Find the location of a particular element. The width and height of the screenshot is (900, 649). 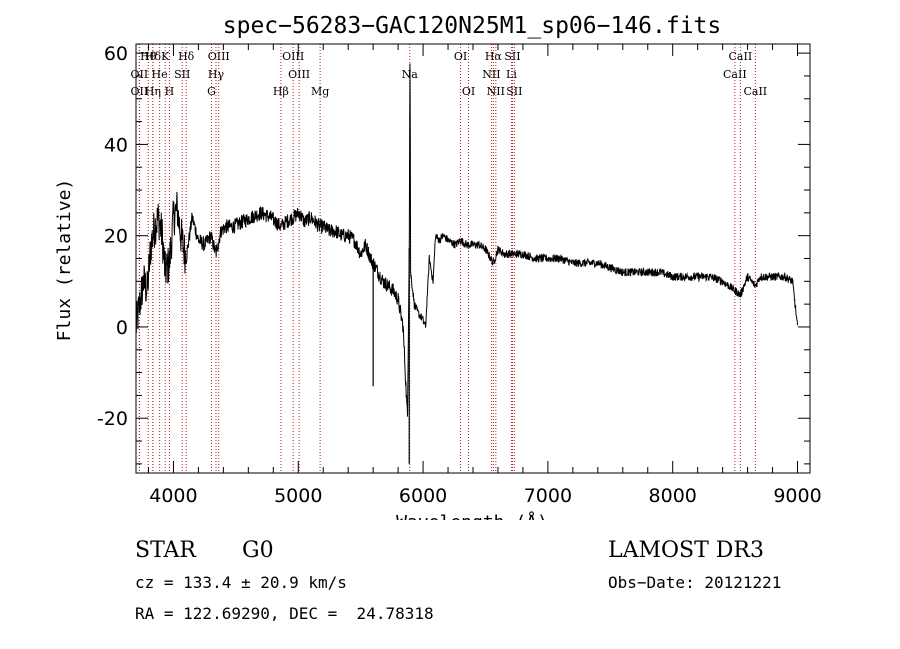

line-marker-label-23: SII is located at coordinates (512, 56).